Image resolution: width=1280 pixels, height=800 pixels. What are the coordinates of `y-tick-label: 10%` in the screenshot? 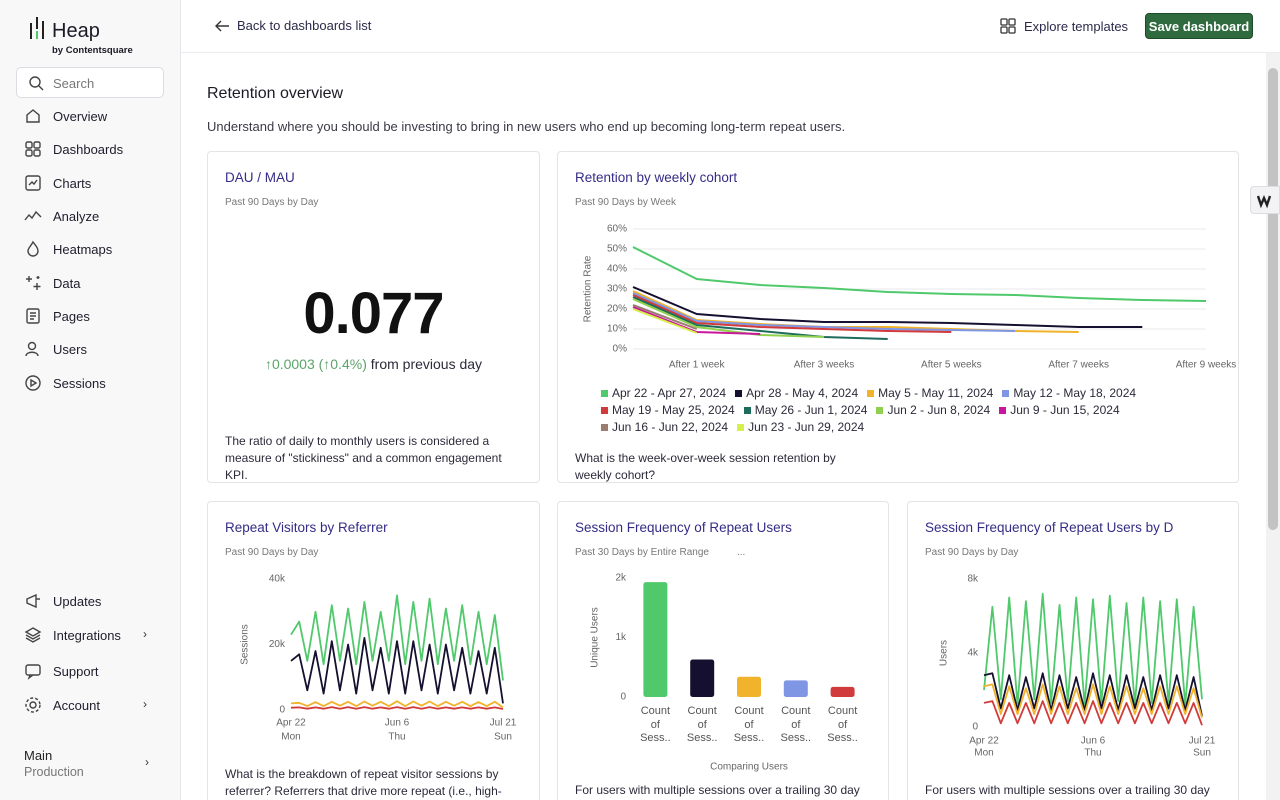 It's located at (617, 329).